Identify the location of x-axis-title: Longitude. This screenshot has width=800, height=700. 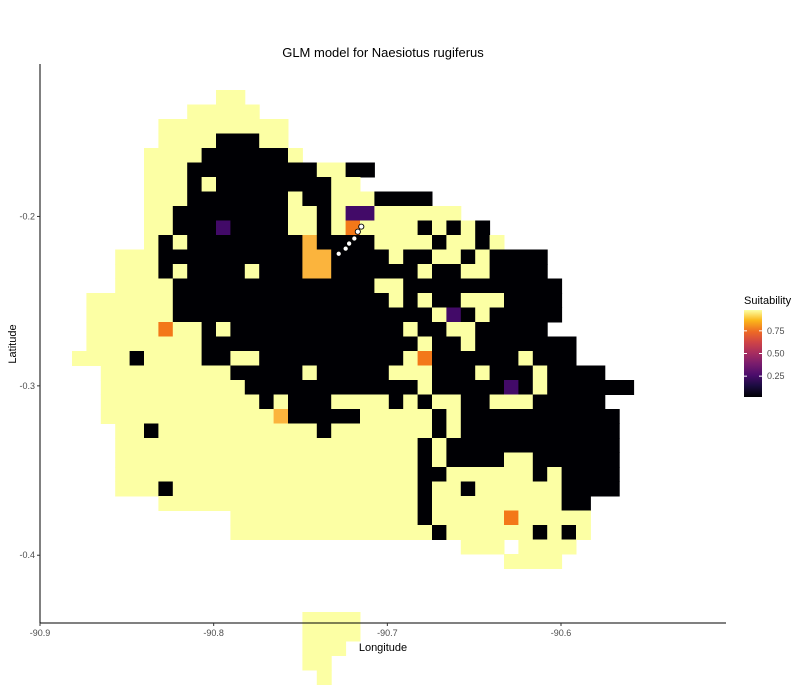
(383, 648).